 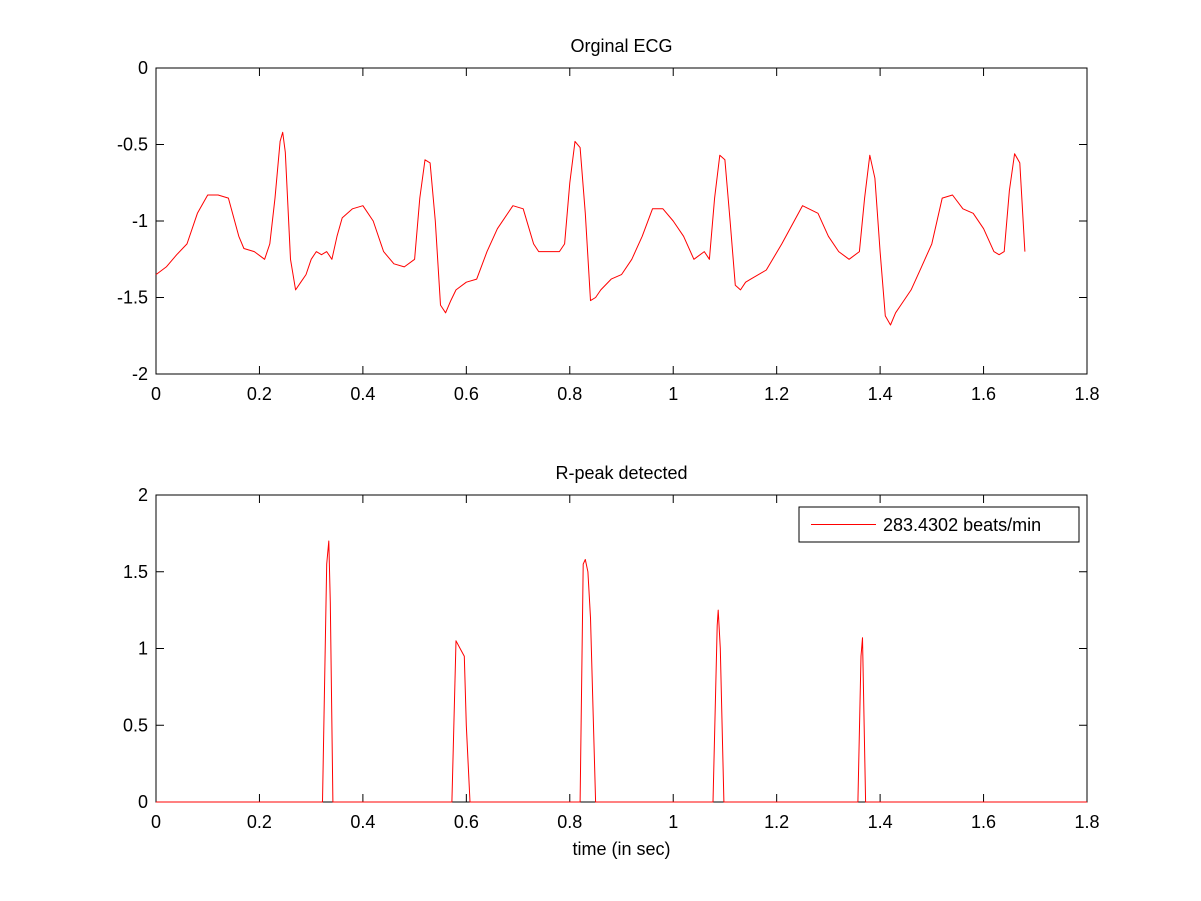 What do you see at coordinates (621, 46) in the screenshot?
I see `chart-title: Orginal ECG` at bounding box center [621, 46].